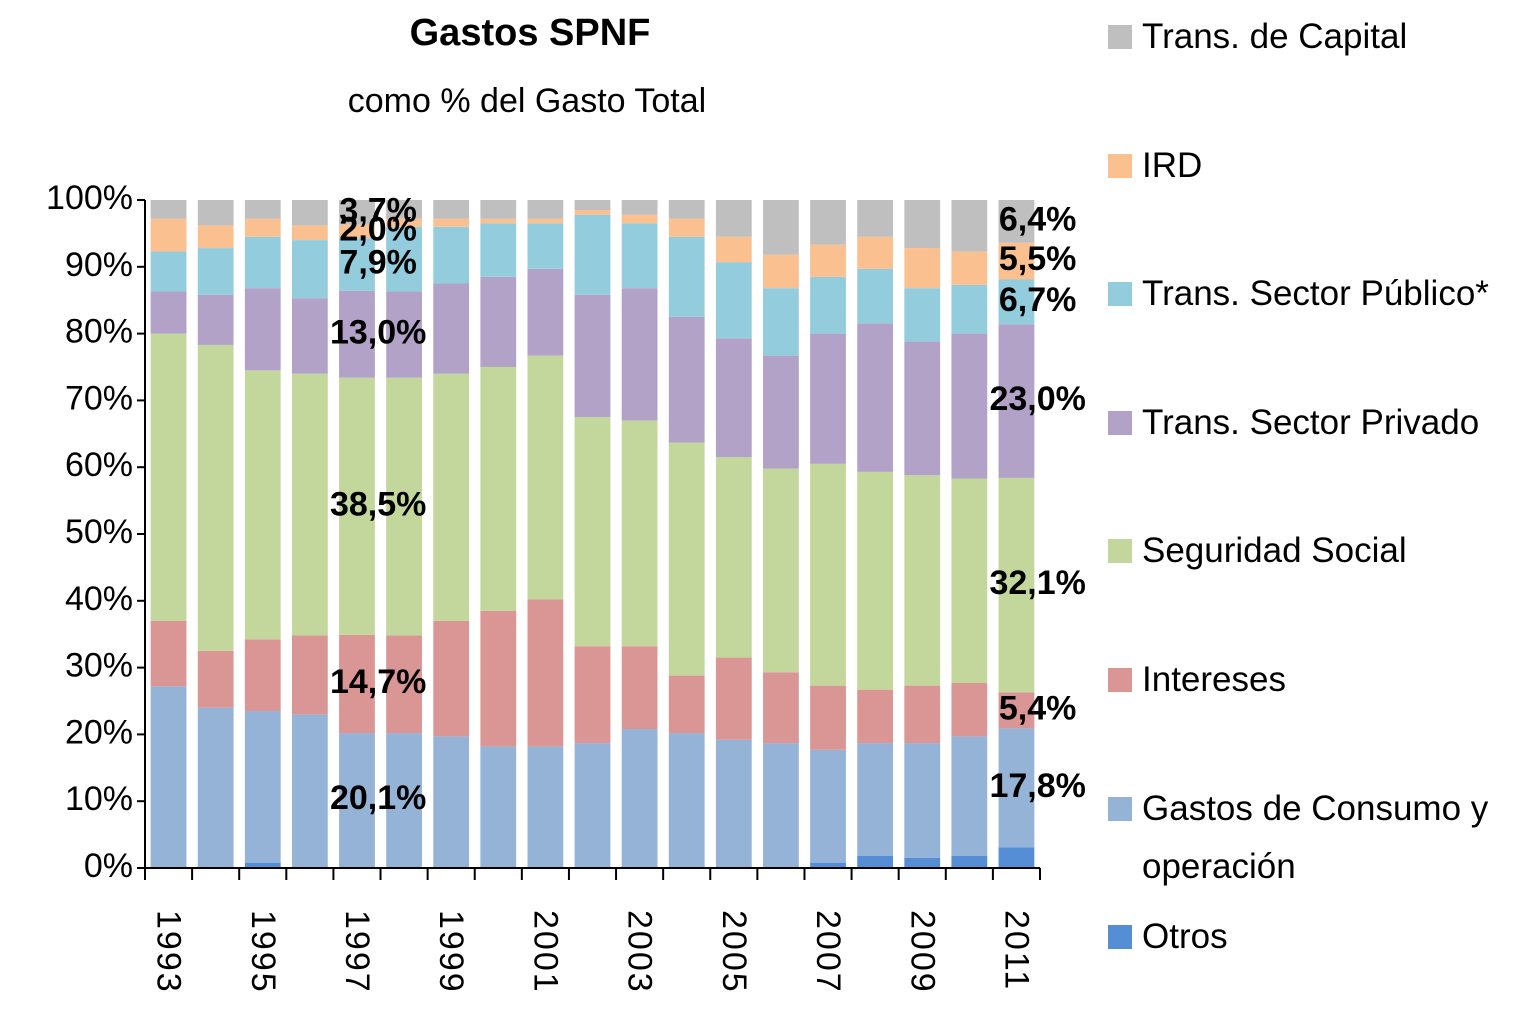  I want to click on y-tick-label: 20%, so click(99, 732).